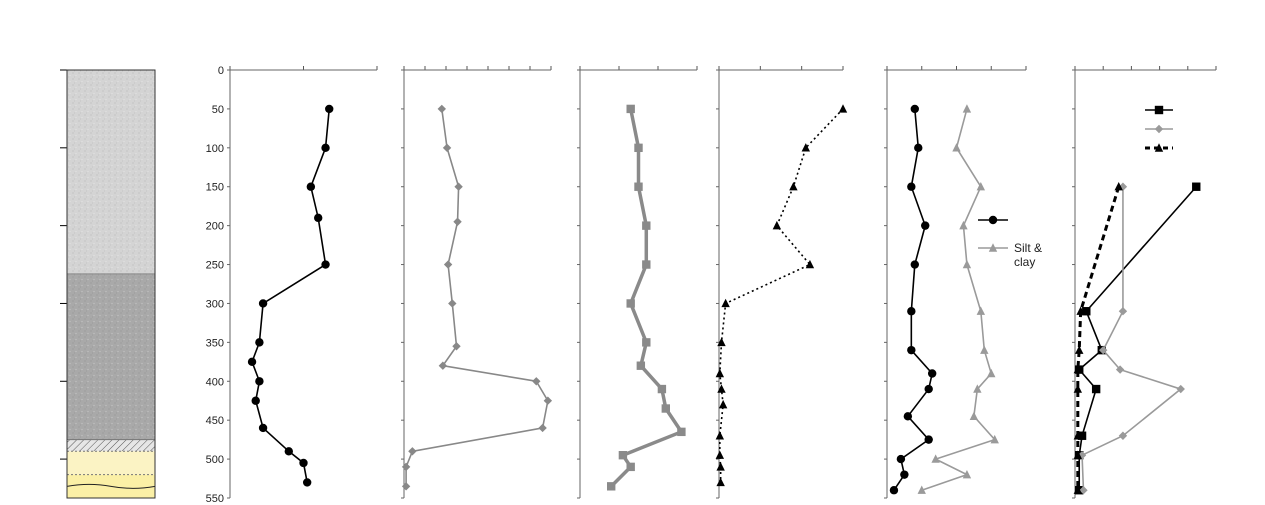 Image resolution: width=1265 pixels, height=505 pixels. Describe the element at coordinates (215, 149) in the screenshot. I see `y-tick-label: 100` at that location.